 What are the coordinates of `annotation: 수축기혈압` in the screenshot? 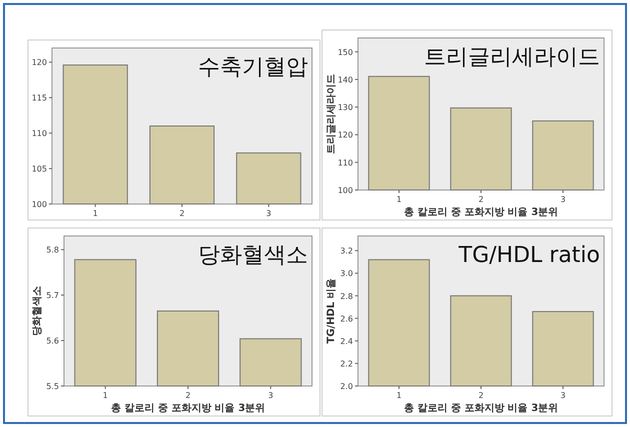 It's located at (253, 67).